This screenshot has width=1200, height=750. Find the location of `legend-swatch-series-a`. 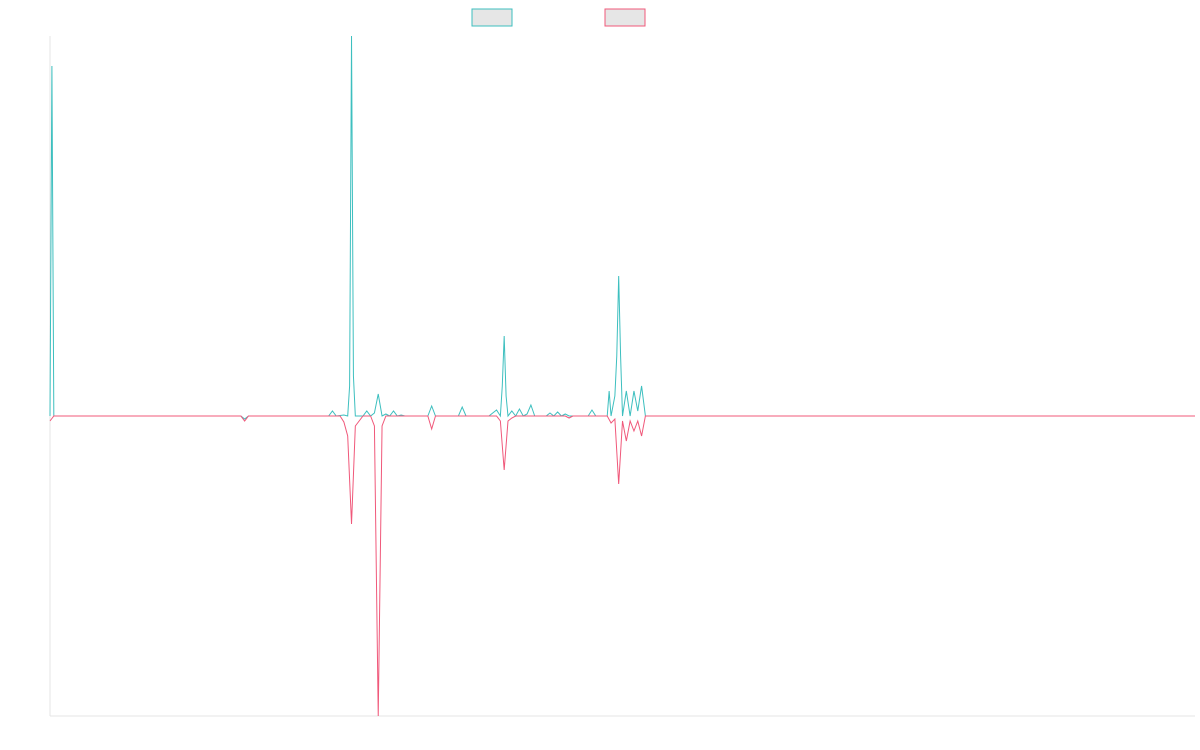

legend-swatch-series-a is located at coordinates (492, 17).